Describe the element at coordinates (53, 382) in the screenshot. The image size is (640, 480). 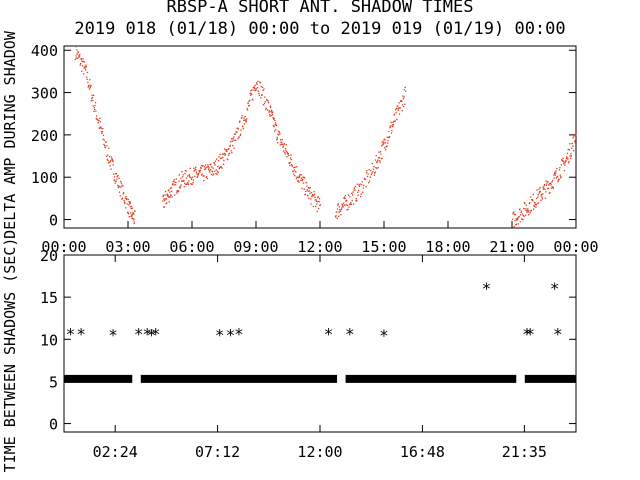
I see `y-tick-label: 5` at that location.